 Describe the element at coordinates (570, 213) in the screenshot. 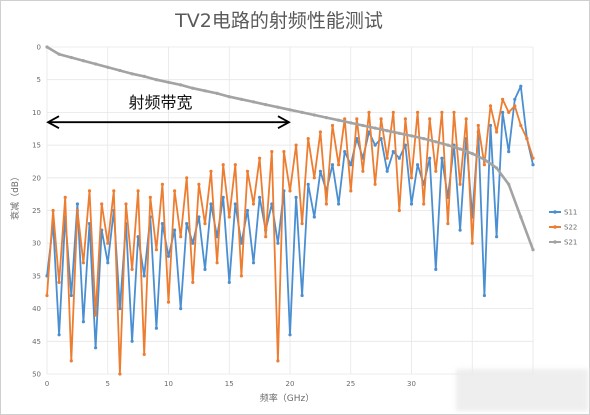

I see `legend-label-s11: S11` at that location.